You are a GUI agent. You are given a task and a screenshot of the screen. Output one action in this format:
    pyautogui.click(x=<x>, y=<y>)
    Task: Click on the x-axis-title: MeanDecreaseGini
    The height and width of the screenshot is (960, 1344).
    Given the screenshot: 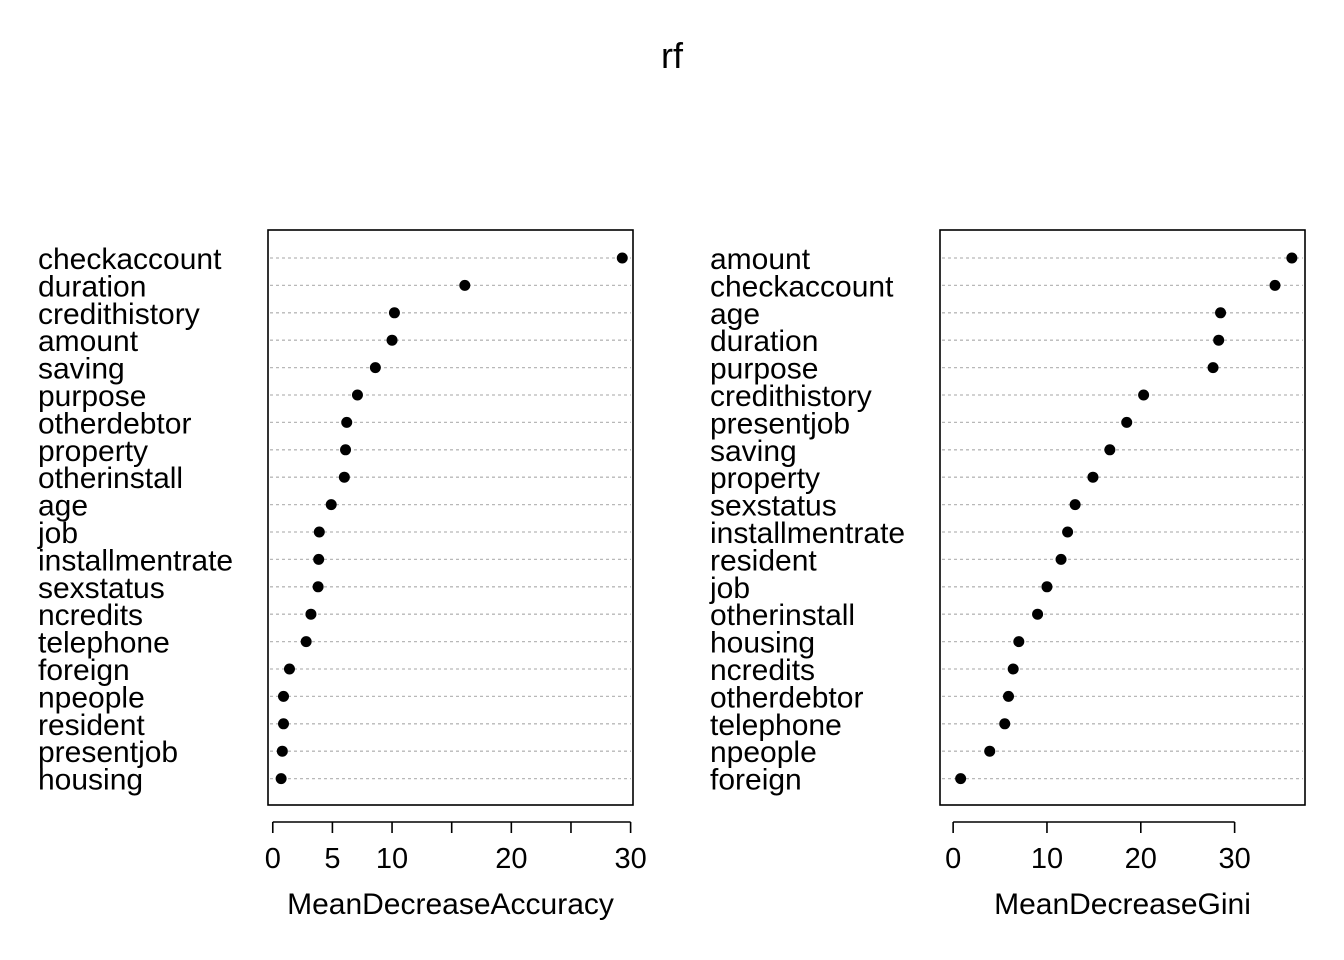 What is the action you would take?
    pyautogui.click(x=1122, y=904)
    